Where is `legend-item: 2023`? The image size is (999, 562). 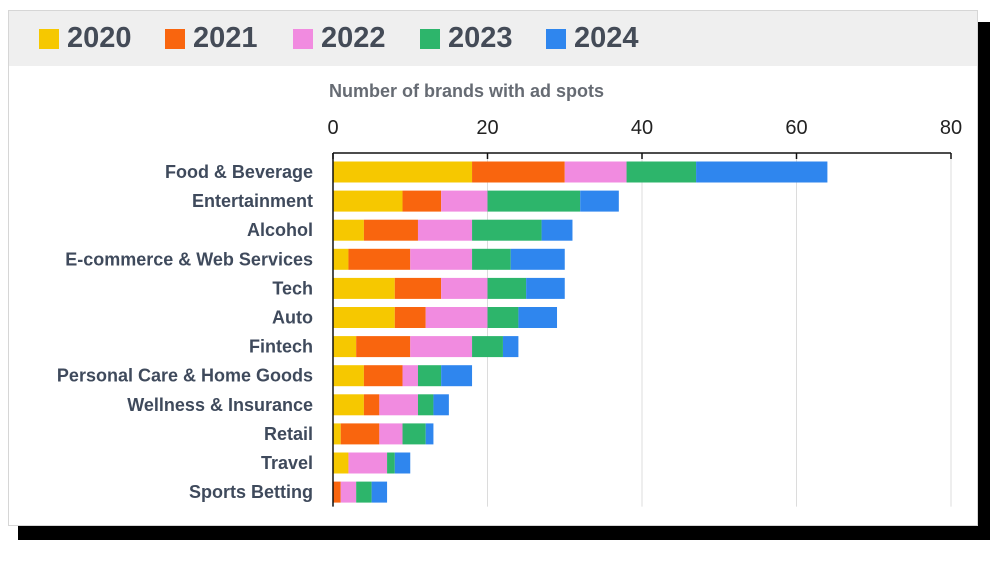
legend-item: 2023 is located at coordinates (466, 38).